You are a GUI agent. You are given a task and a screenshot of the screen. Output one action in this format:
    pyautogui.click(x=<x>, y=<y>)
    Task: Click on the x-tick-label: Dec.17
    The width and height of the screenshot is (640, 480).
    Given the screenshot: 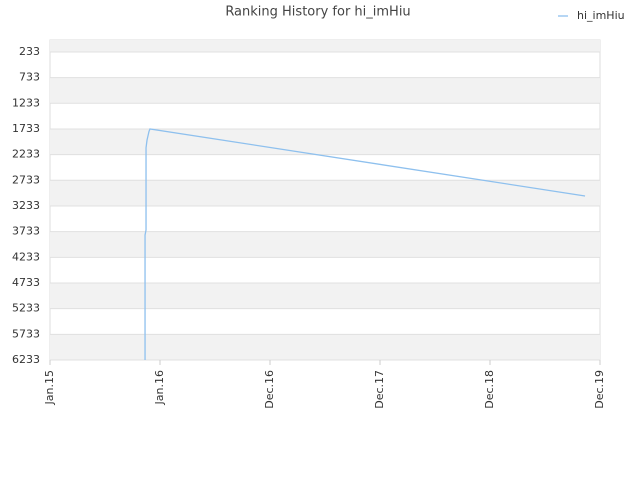 What is the action you would take?
    pyautogui.click(x=379, y=389)
    